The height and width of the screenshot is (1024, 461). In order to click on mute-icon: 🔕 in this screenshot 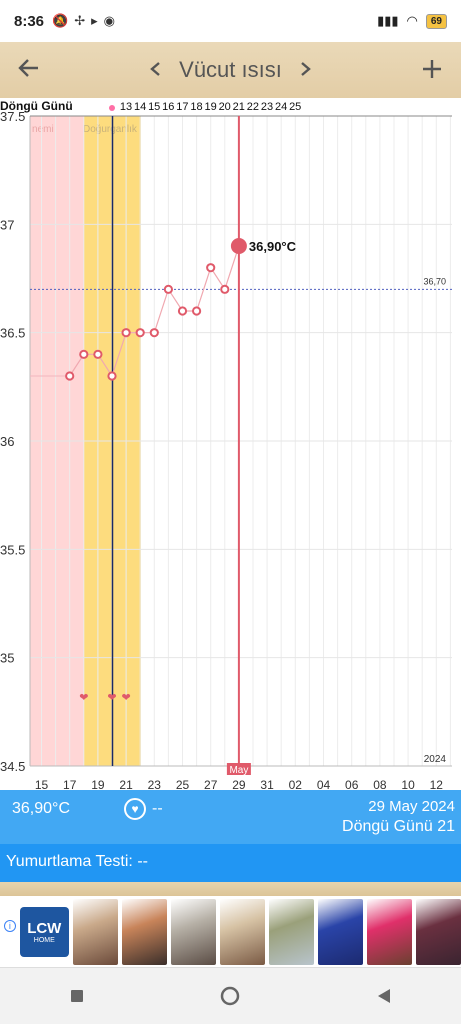, I will do `click(60, 20)`.